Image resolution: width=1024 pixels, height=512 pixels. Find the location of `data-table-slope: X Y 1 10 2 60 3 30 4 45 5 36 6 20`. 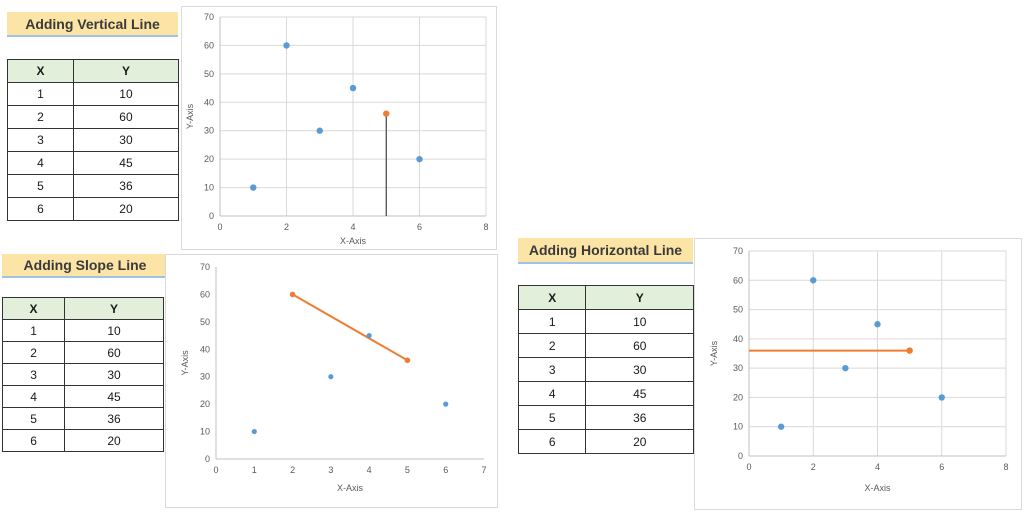

data-table-slope: X Y 1 10 2 60 3 30 4 45 5 36 6 20 is located at coordinates (82, 374).